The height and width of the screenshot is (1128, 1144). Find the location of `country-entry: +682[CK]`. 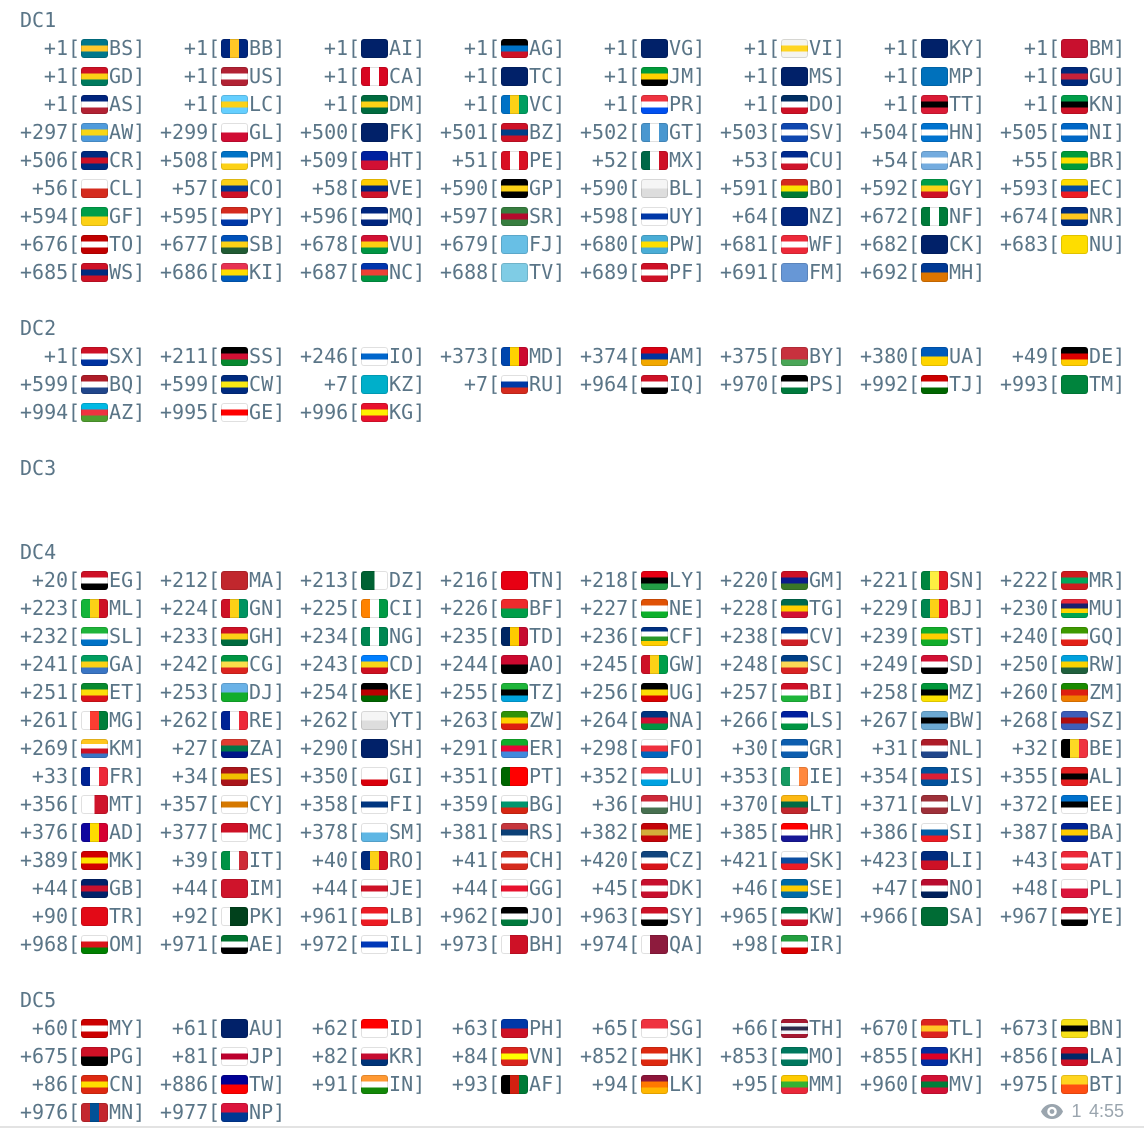

country-entry: +682[CK] is located at coordinates (930, 244).